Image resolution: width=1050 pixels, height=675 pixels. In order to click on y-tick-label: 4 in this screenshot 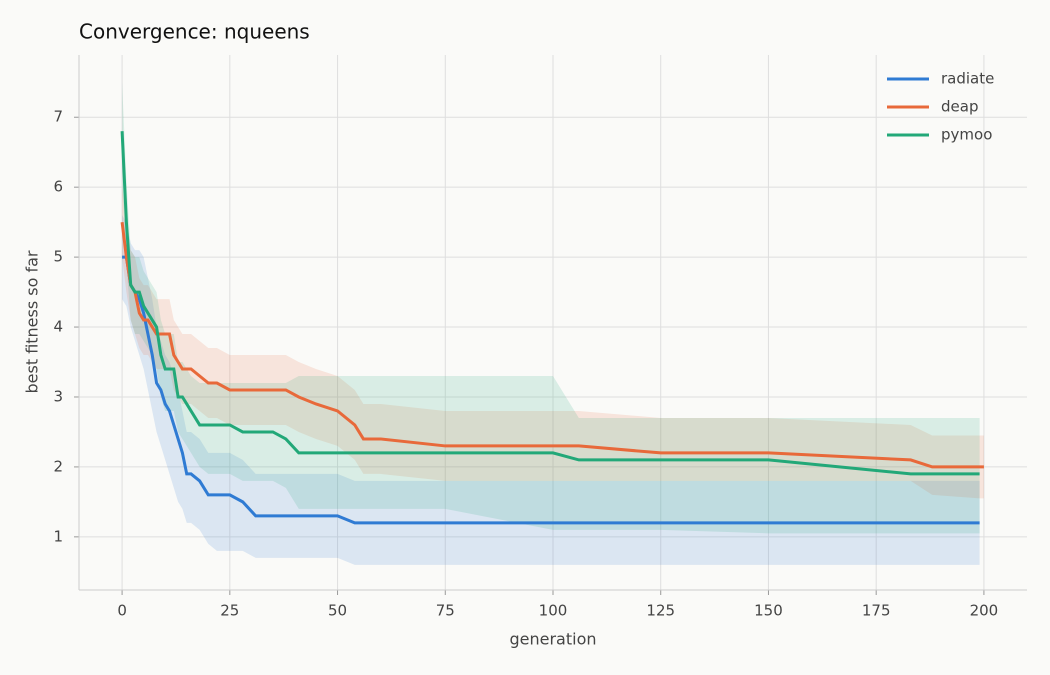, I will do `click(58, 327)`.